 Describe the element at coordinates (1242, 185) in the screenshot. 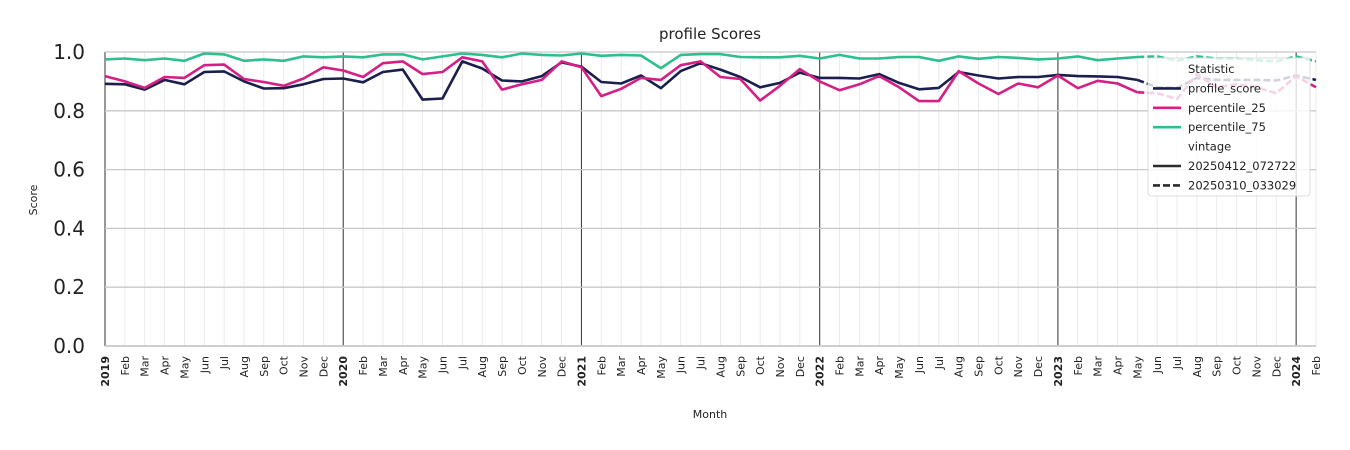

I see `legend-entry-label: 20250310_033029` at that location.